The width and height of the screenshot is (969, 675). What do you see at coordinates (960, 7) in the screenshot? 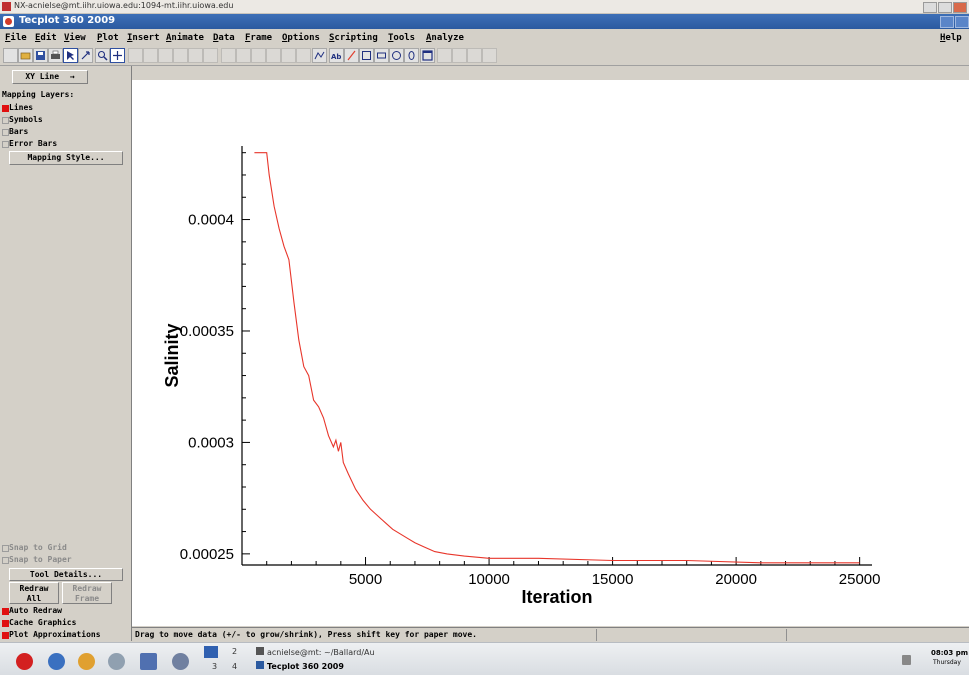
I see `close-icon` at bounding box center [960, 7].